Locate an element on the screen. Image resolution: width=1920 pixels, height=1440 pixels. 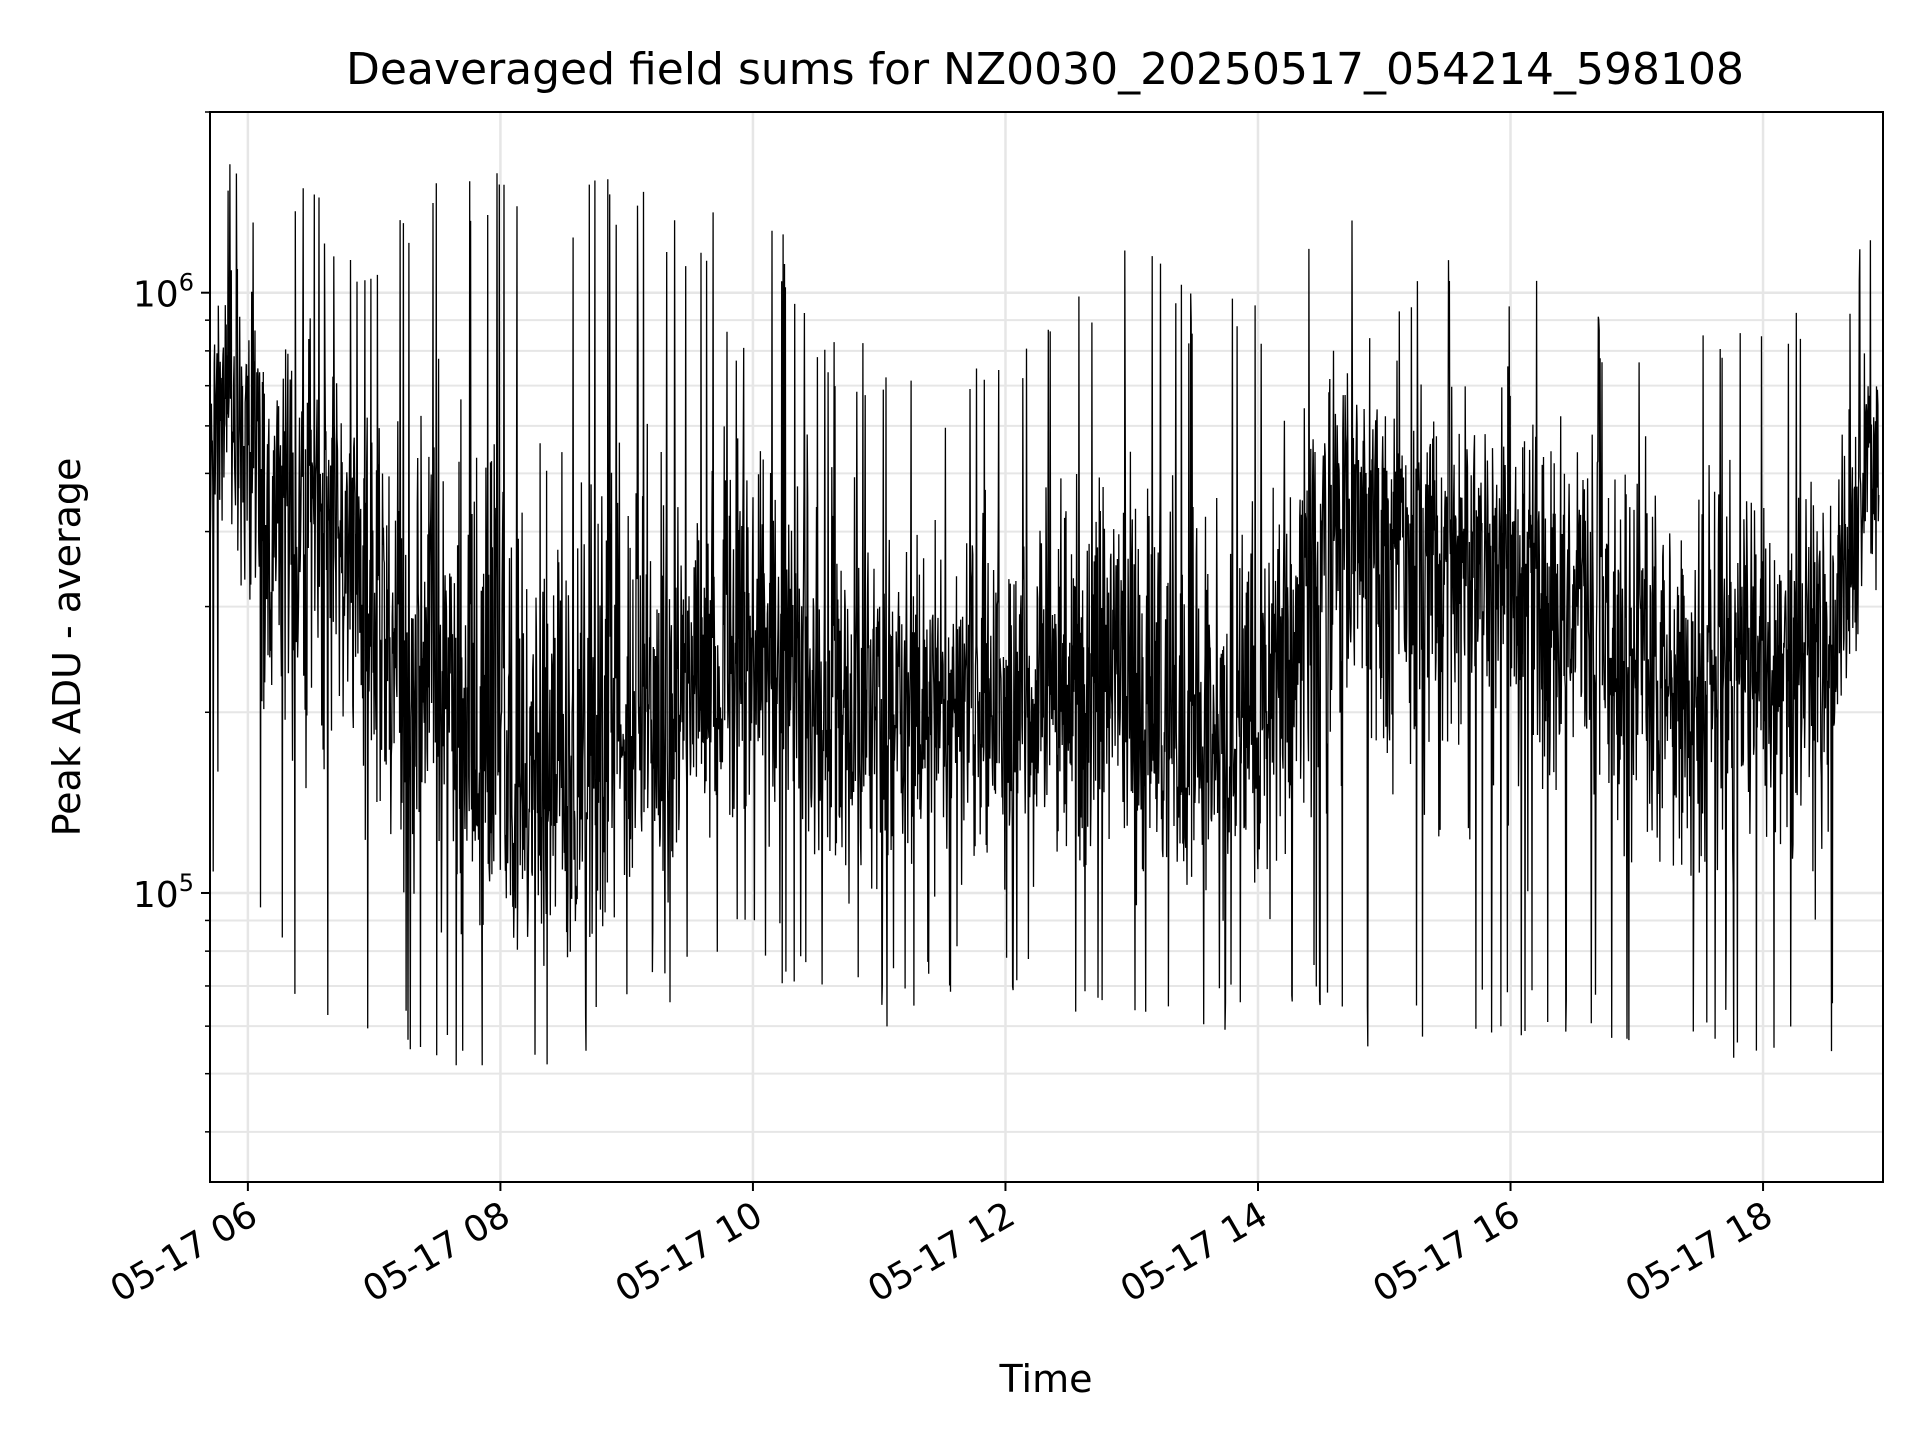
y-axis: 10⁵ 10⁶ is located at coordinates (171, 622).